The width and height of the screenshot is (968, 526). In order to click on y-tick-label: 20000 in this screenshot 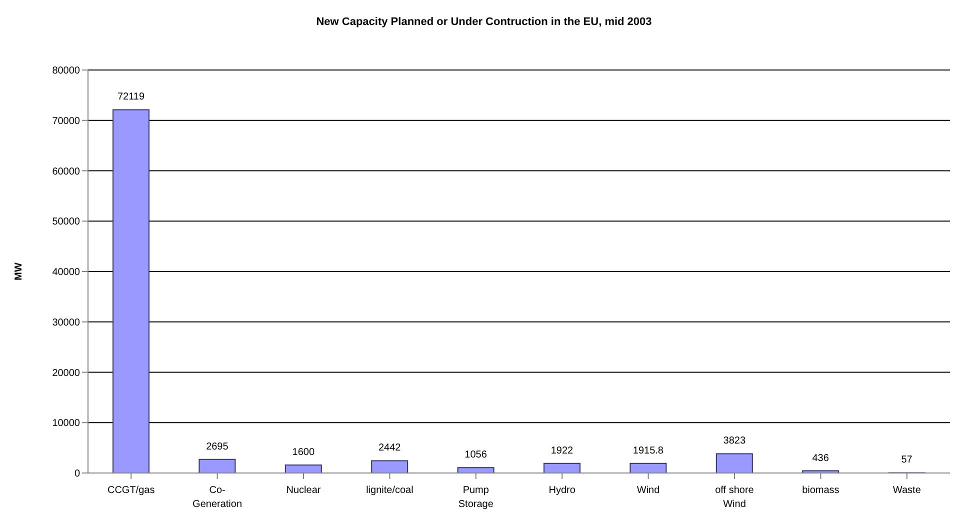, I will do `click(66, 373)`.